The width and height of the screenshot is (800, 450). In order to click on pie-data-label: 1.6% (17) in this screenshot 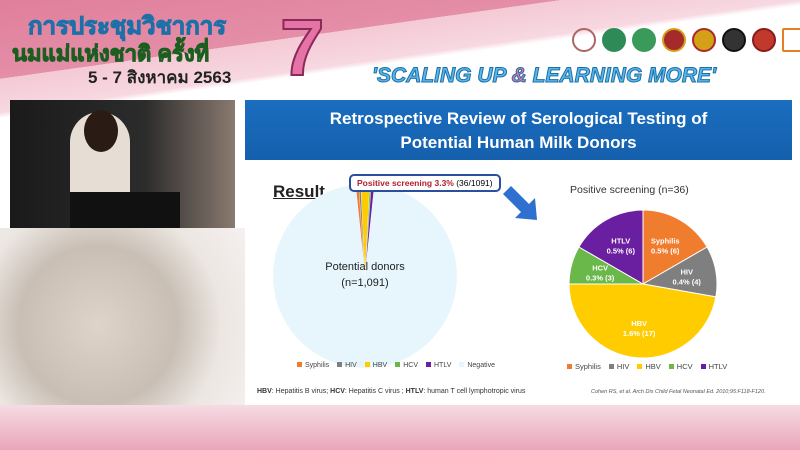, I will do `click(639, 333)`.